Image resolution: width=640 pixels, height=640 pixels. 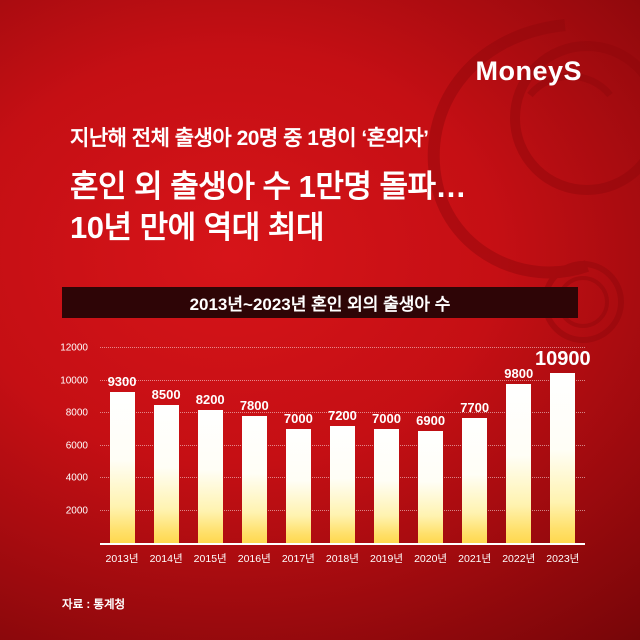 I want to click on bar-value-label: 7700, so click(x=475, y=407).